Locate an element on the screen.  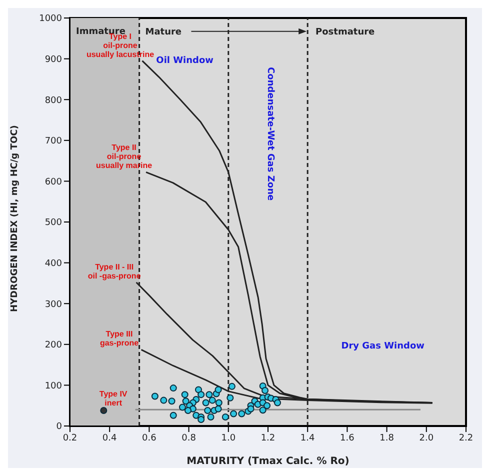
x-tick-label: 0.8 is located at coordinates (189, 438).